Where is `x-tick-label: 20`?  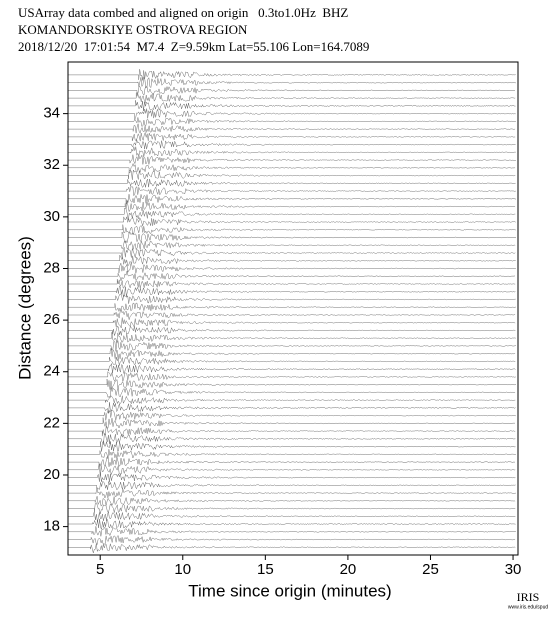 x-tick-label: 20 is located at coordinates (348, 569).